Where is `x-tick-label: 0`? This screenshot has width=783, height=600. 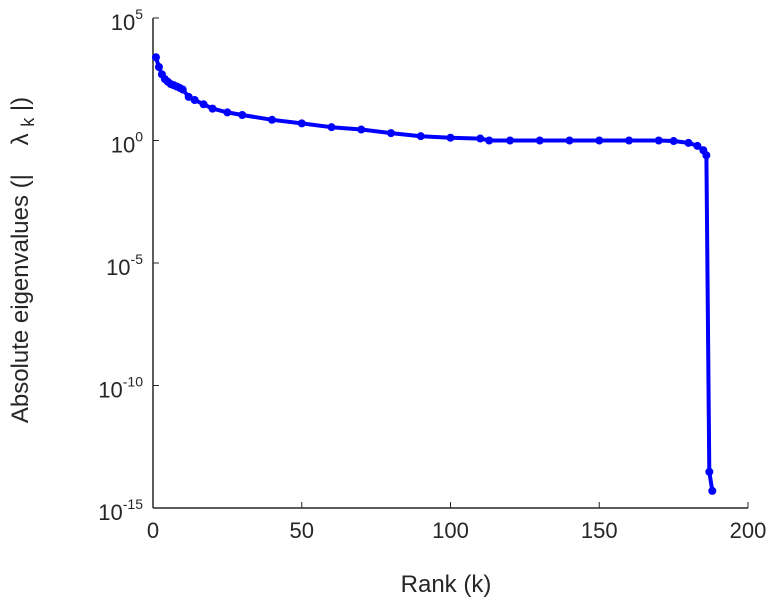
x-tick-label: 0 is located at coordinates (153, 530).